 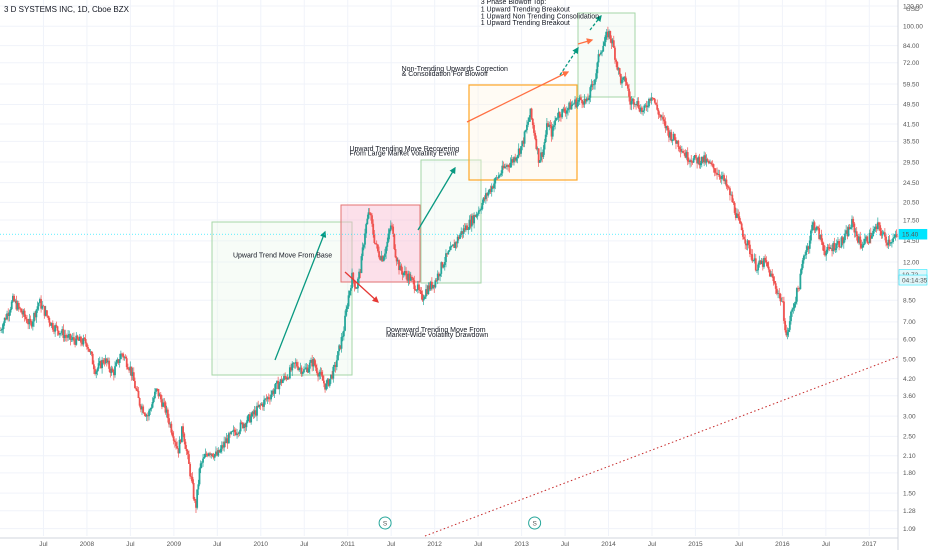 I want to click on x-tick-label: Jul, so click(x=826, y=544).